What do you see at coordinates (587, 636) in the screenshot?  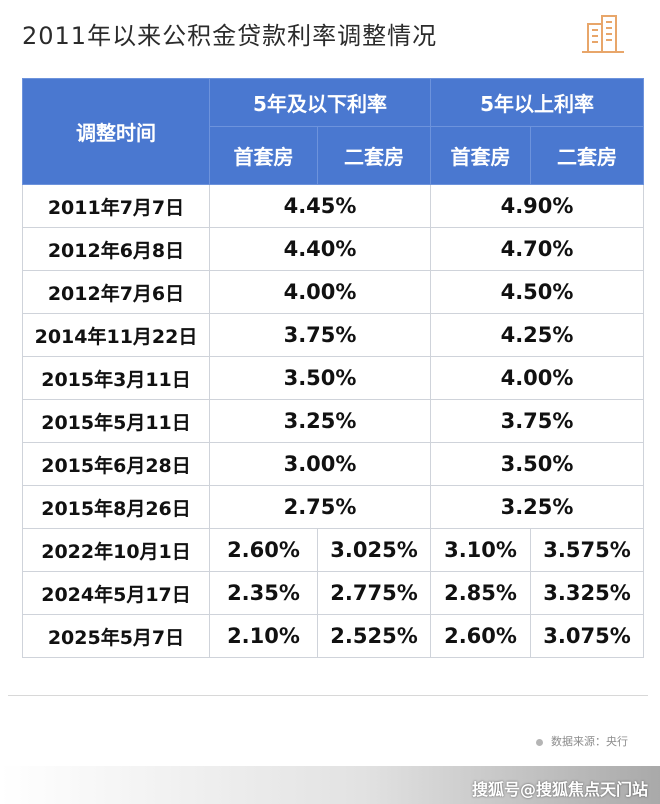 I see `rate-gt5-second-cell: 3.075%` at bounding box center [587, 636].